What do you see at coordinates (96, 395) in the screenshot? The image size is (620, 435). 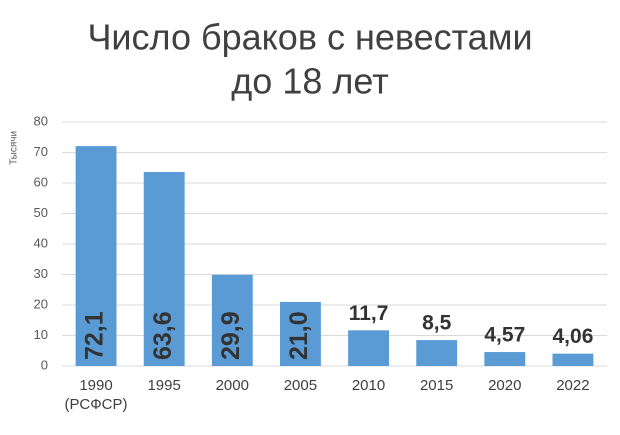 I see `x-tick-label: 1990 (РСФСР)` at bounding box center [96, 395].